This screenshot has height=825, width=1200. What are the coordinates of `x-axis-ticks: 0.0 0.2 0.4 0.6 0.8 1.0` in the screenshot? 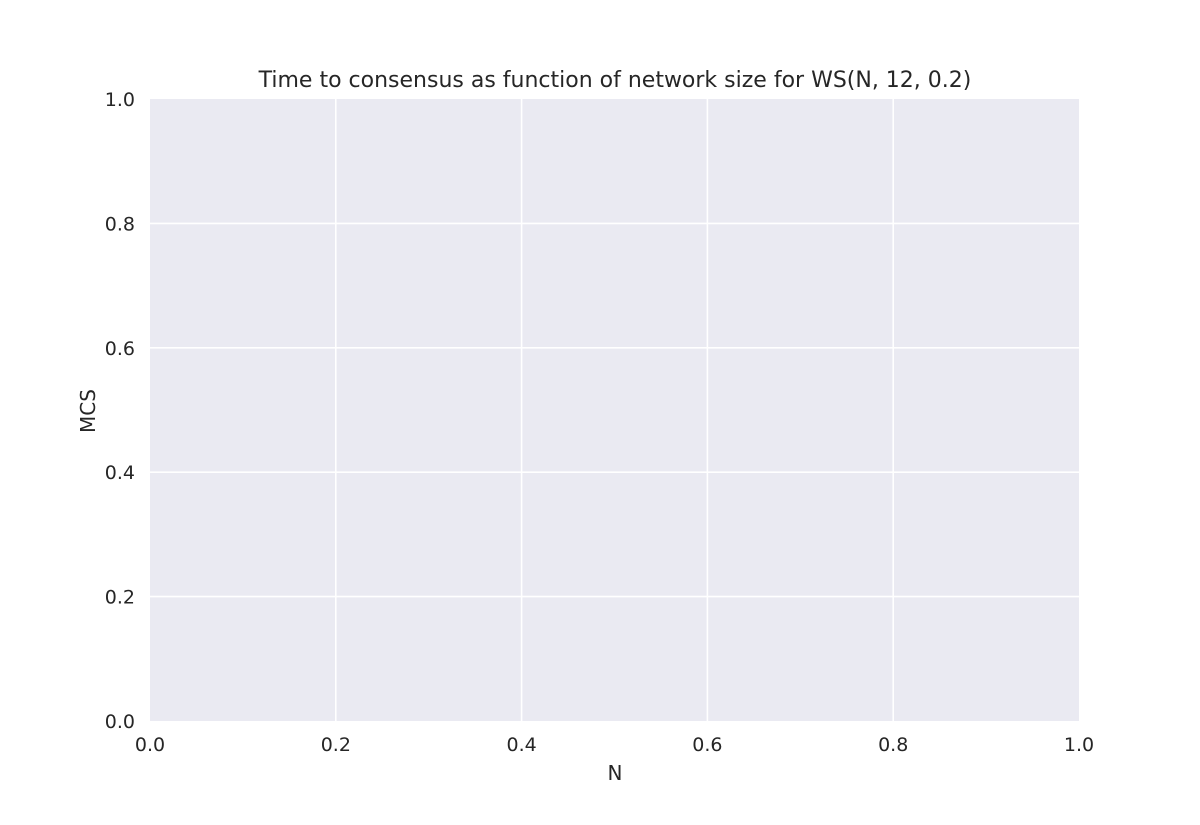 It's located at (614, 745).